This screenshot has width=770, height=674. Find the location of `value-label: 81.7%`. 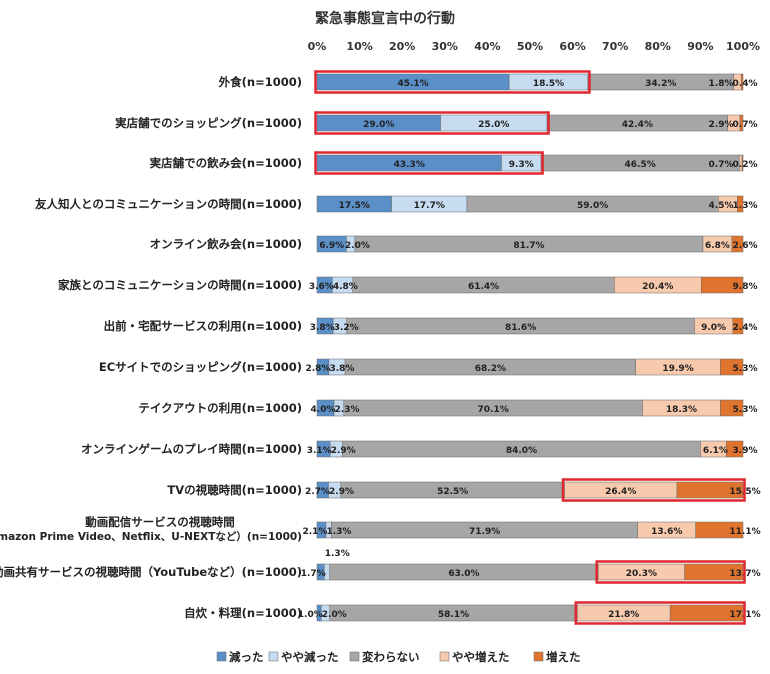

value-label: 81.7% is located at coordinates (528, 246).